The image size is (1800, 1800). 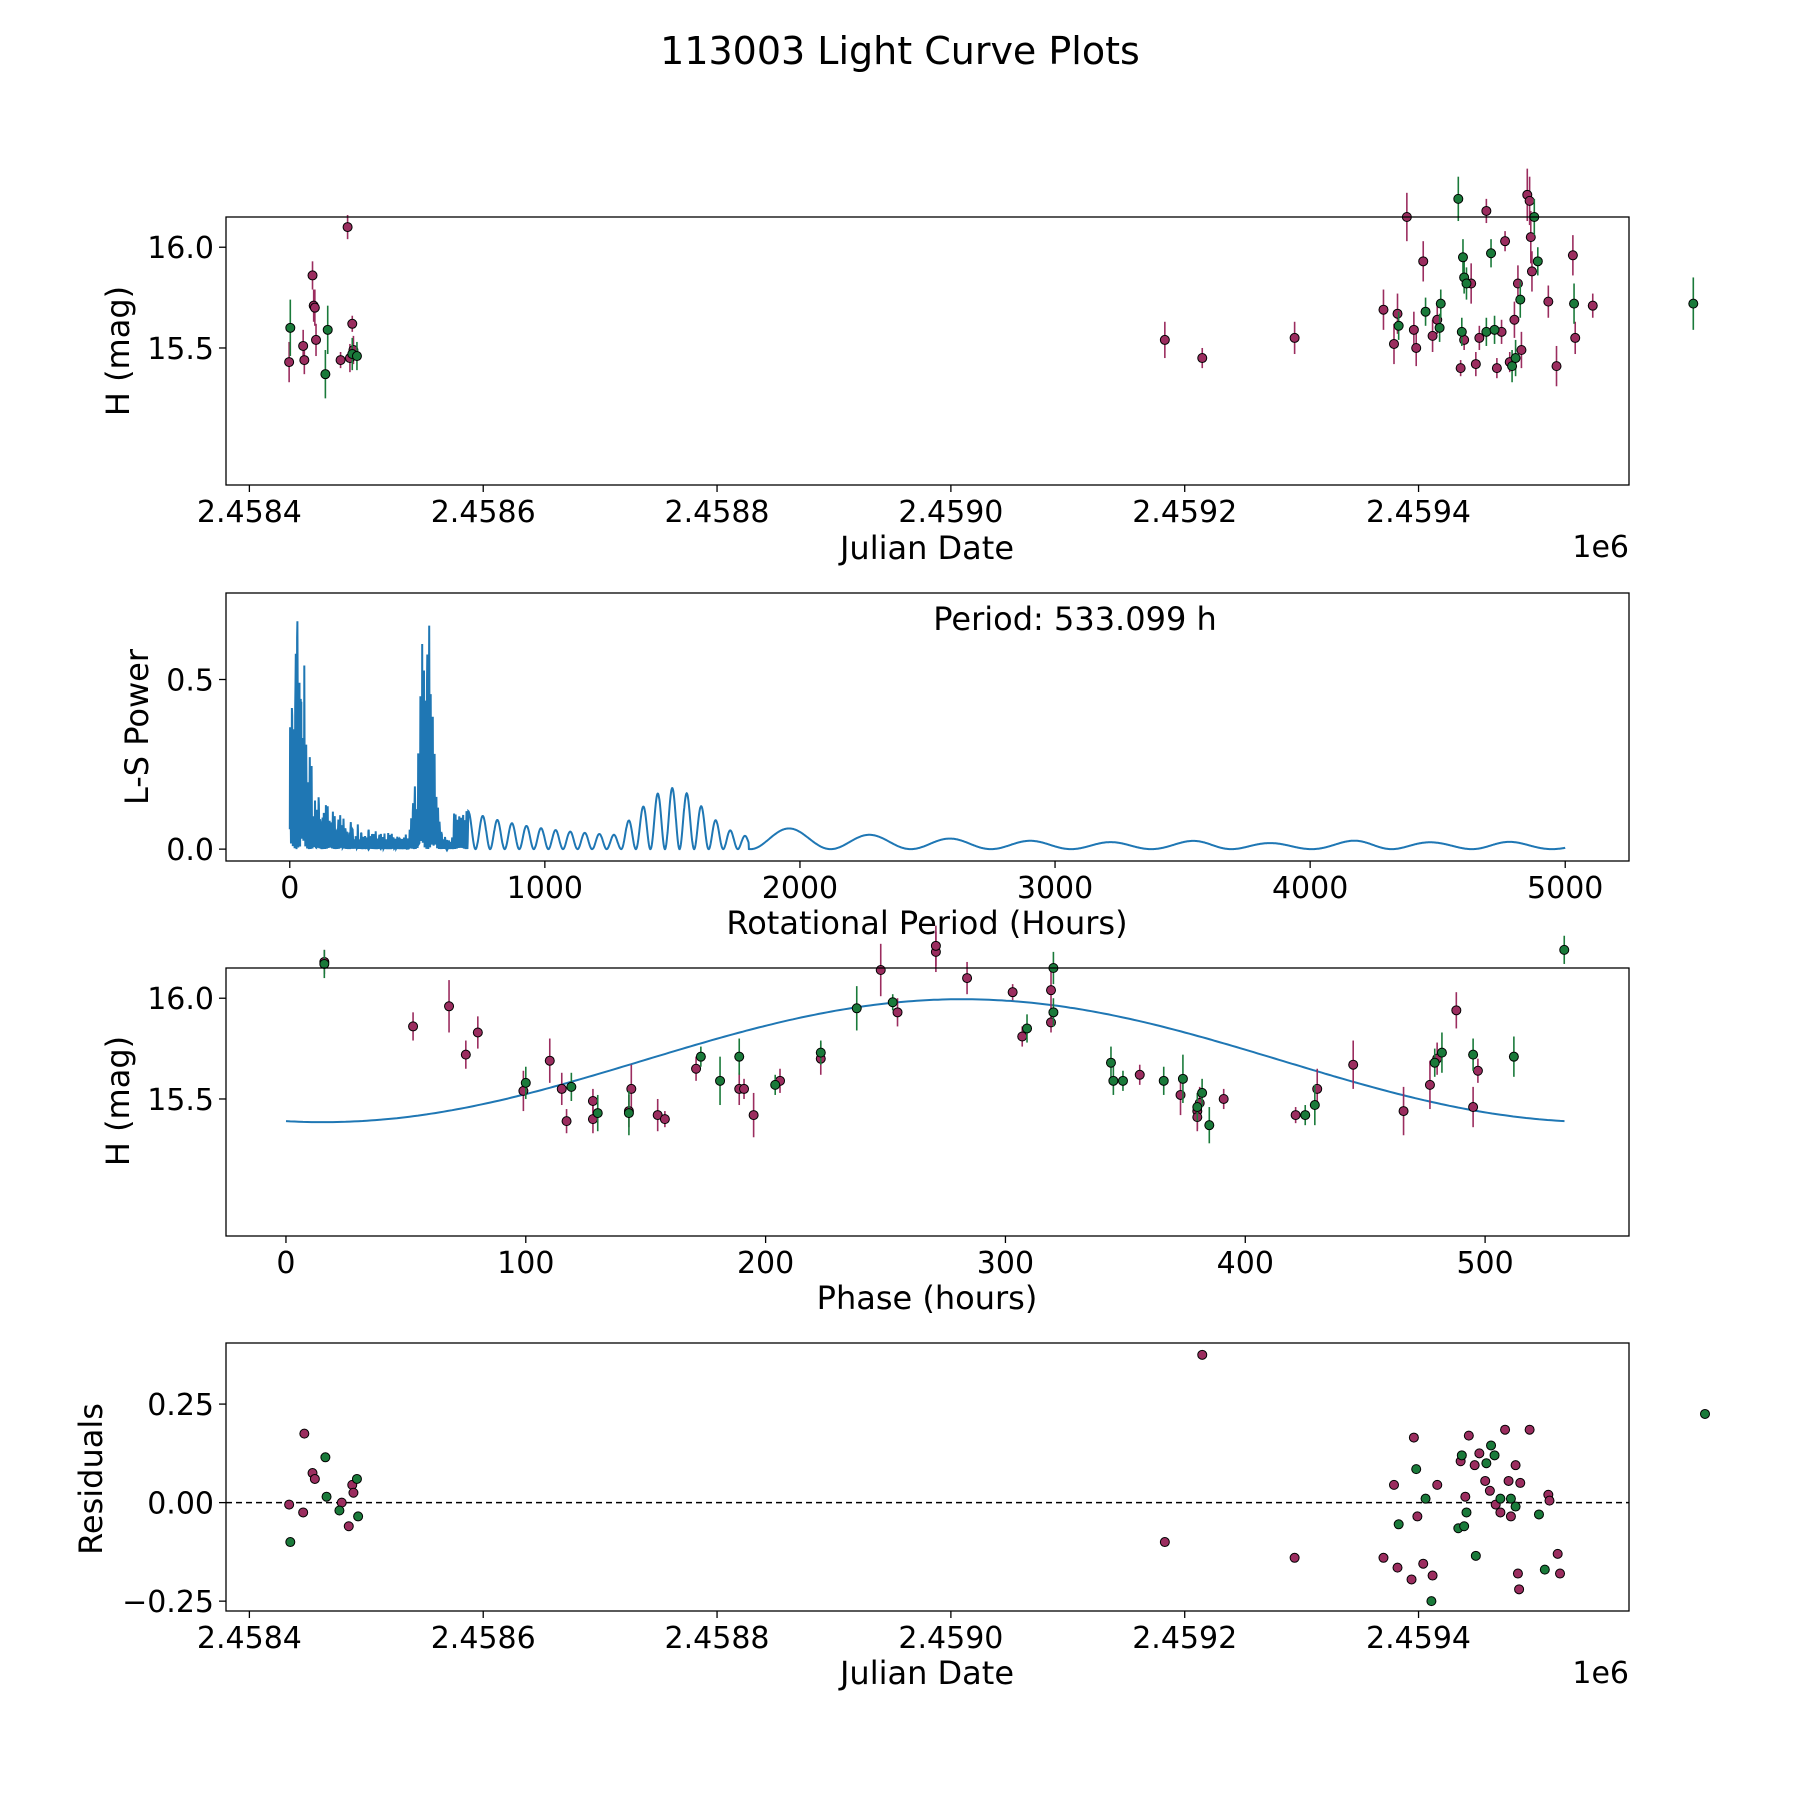 What do you see at coordinates (927, 737) in the screenshot?
I see `periodogram-line` at bounding box center [927, 737].